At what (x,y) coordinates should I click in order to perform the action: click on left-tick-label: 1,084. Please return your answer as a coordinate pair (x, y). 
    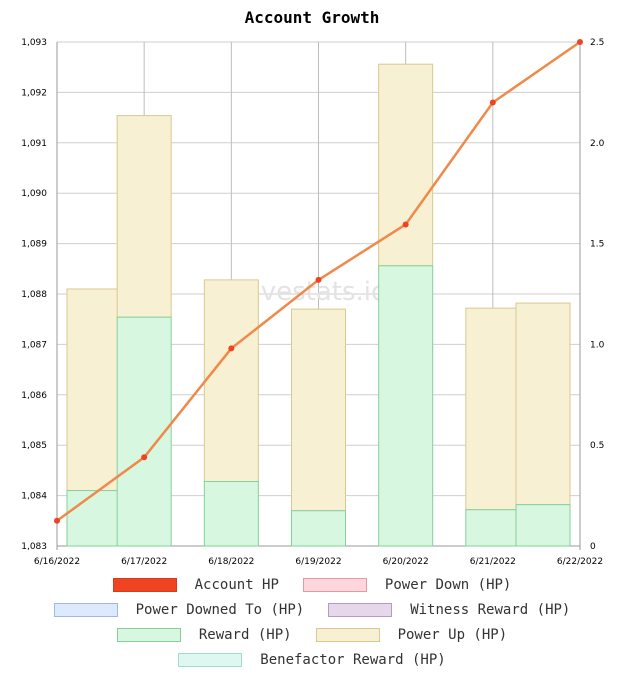
    Looking at the image, I should click on (34, 497).